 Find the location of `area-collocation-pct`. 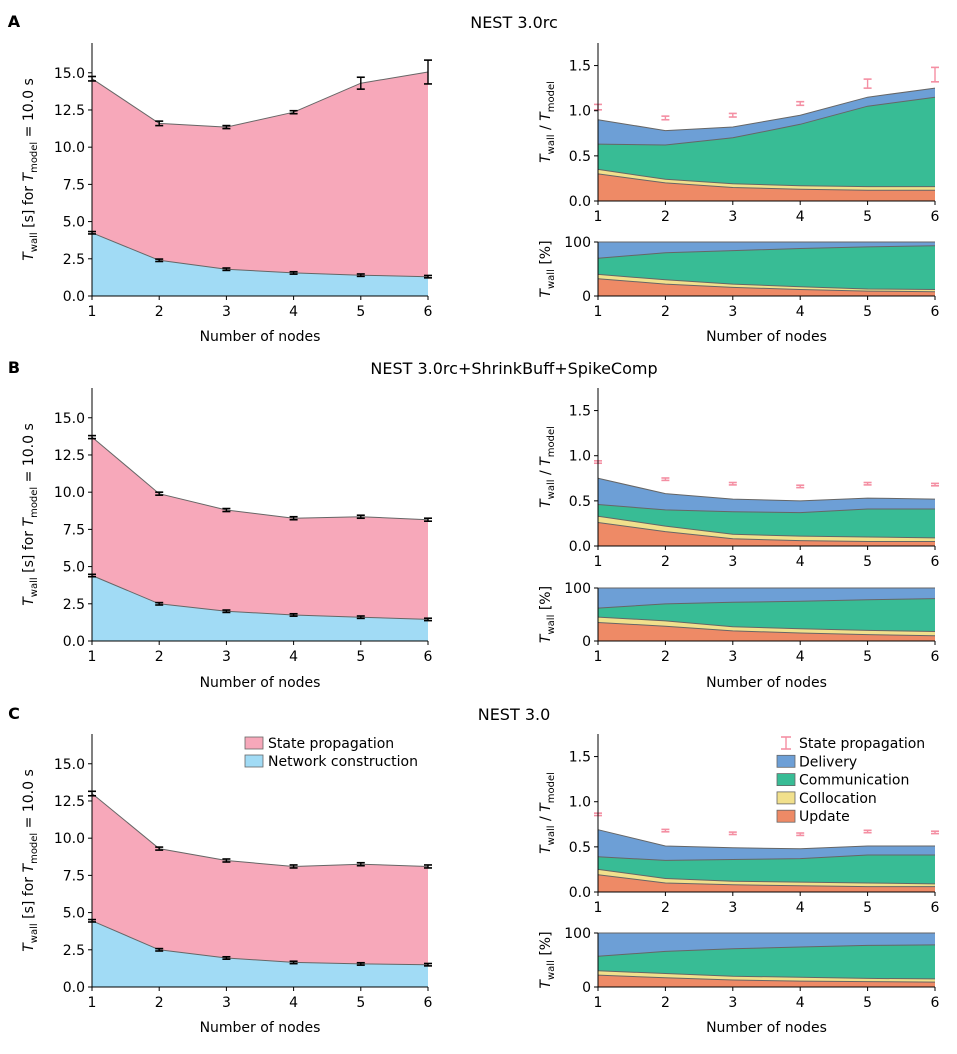

area-collocation-pct is located at coordinates (766, 976).